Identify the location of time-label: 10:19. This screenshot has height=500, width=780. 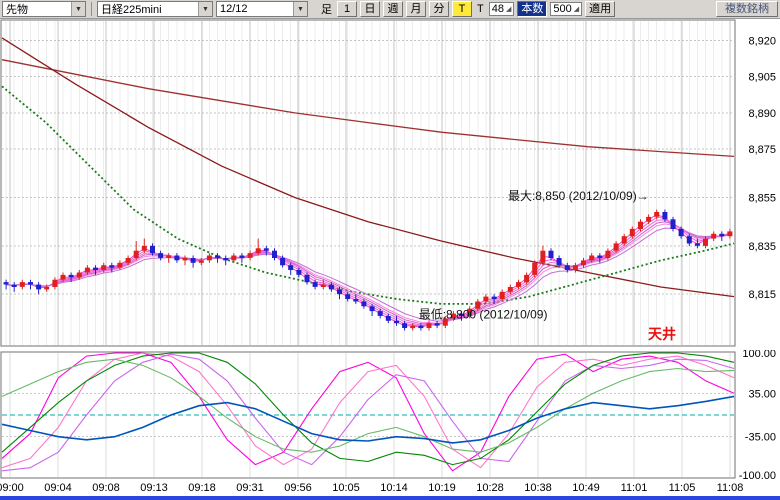
(442, 488).